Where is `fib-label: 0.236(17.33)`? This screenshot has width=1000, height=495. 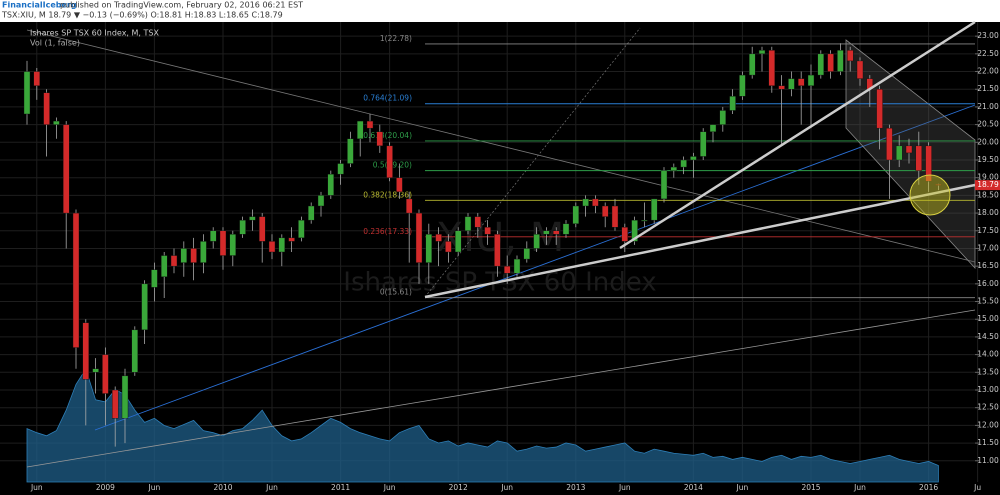 fib-label: 0.236(17.33) is located at coordinates (387, 231).